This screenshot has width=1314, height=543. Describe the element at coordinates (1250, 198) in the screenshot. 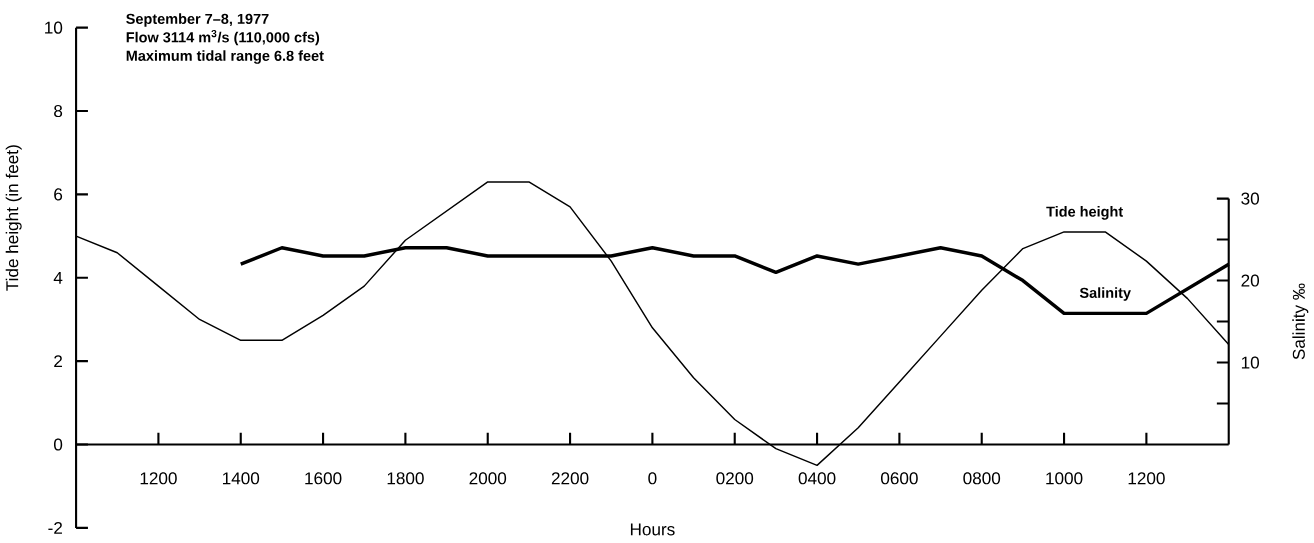

I see `y2-tick-label: 30` at that location.